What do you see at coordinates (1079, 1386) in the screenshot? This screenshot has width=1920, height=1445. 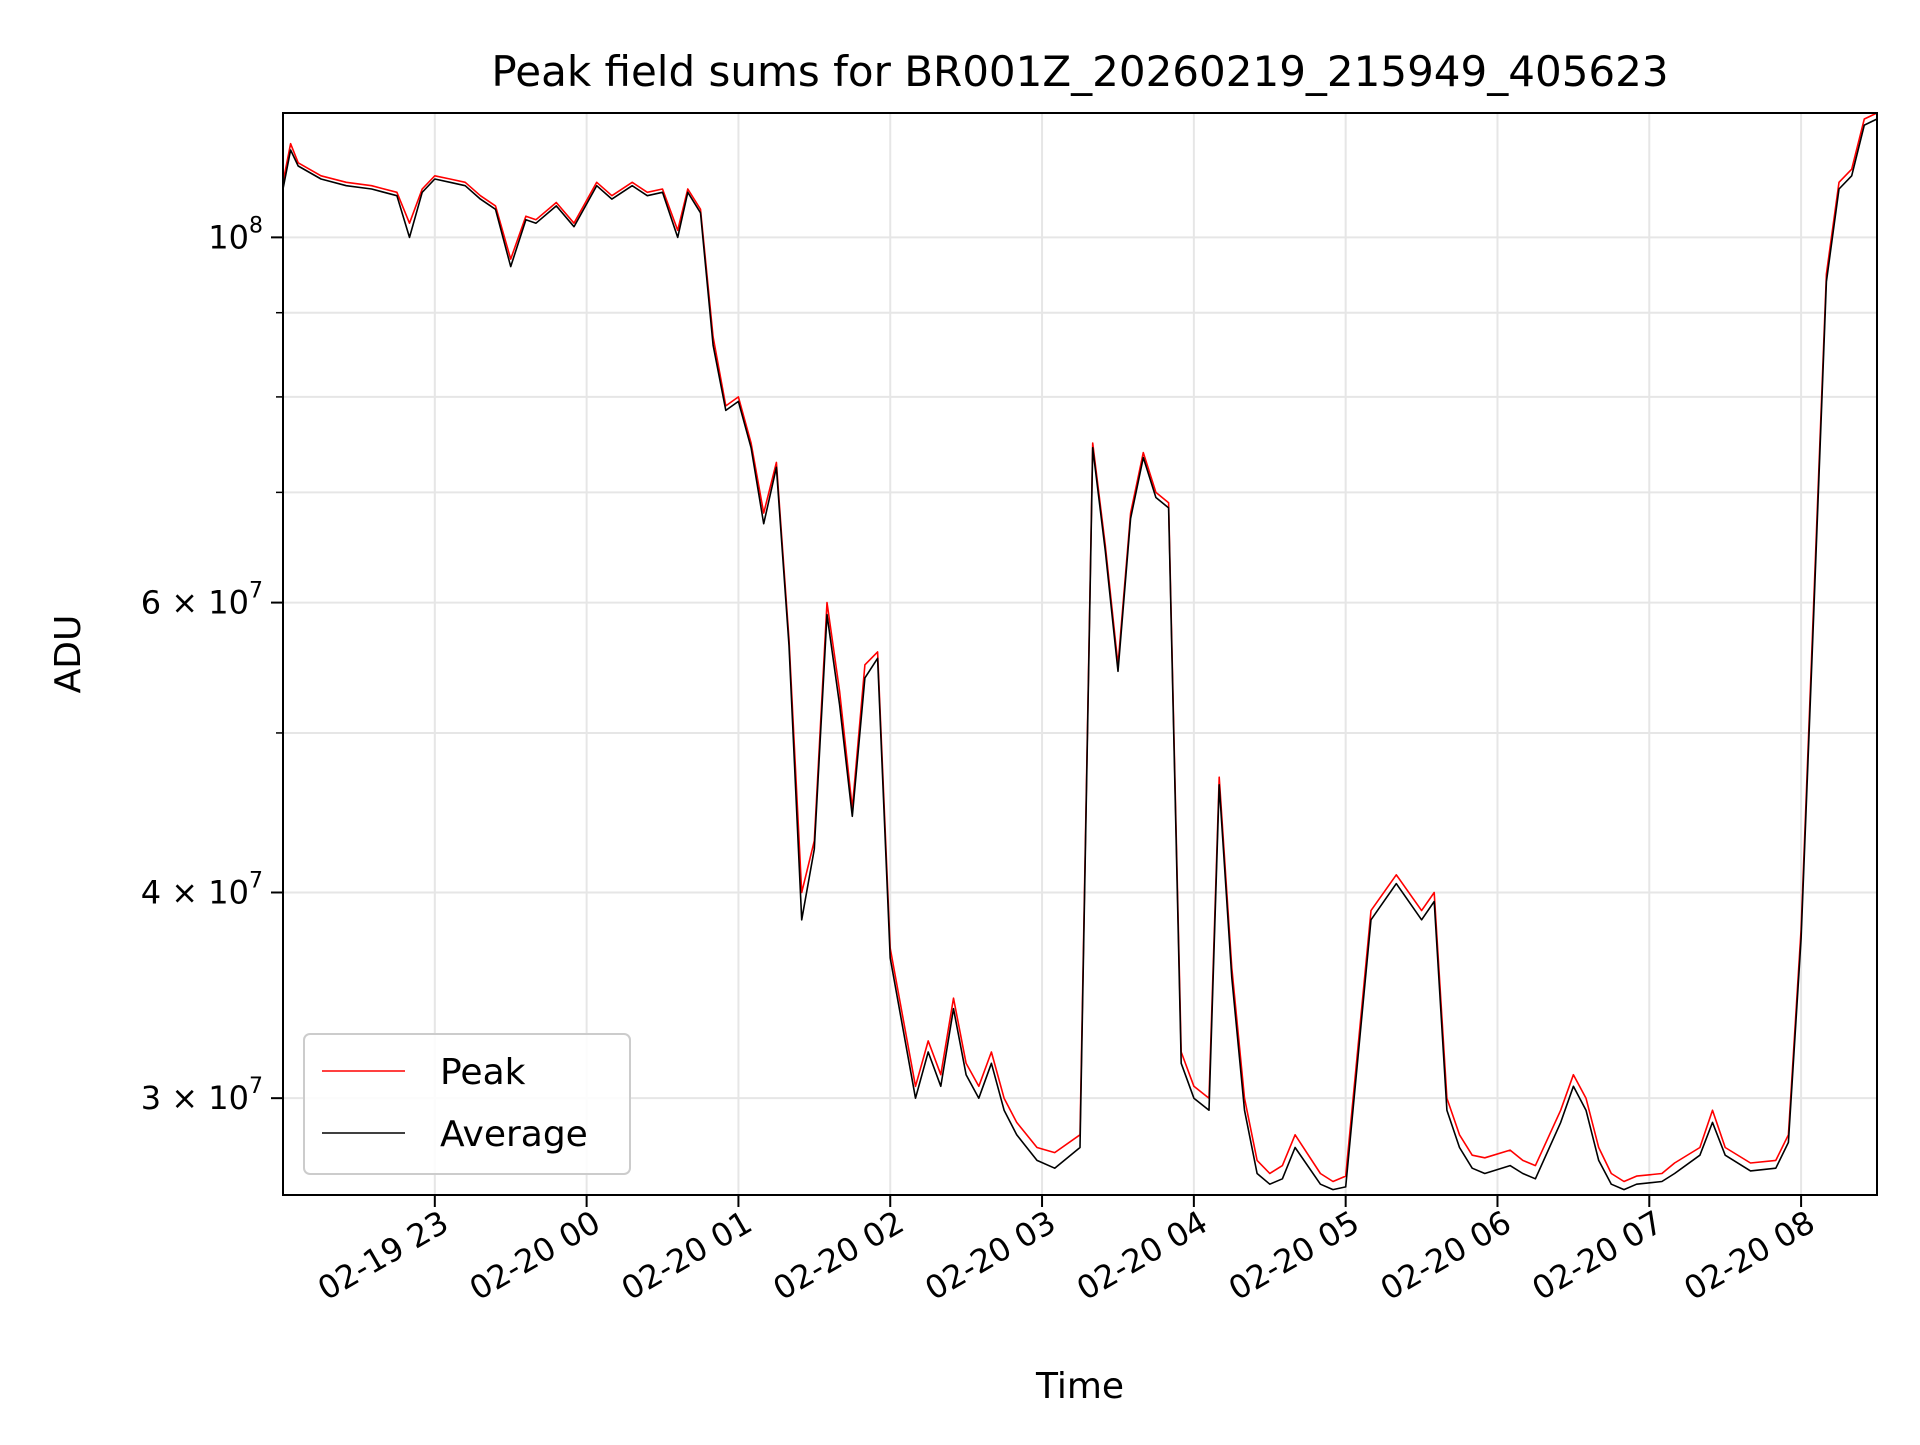 I see `x-axis-label: Time` at bounding box center [1079, 1386].